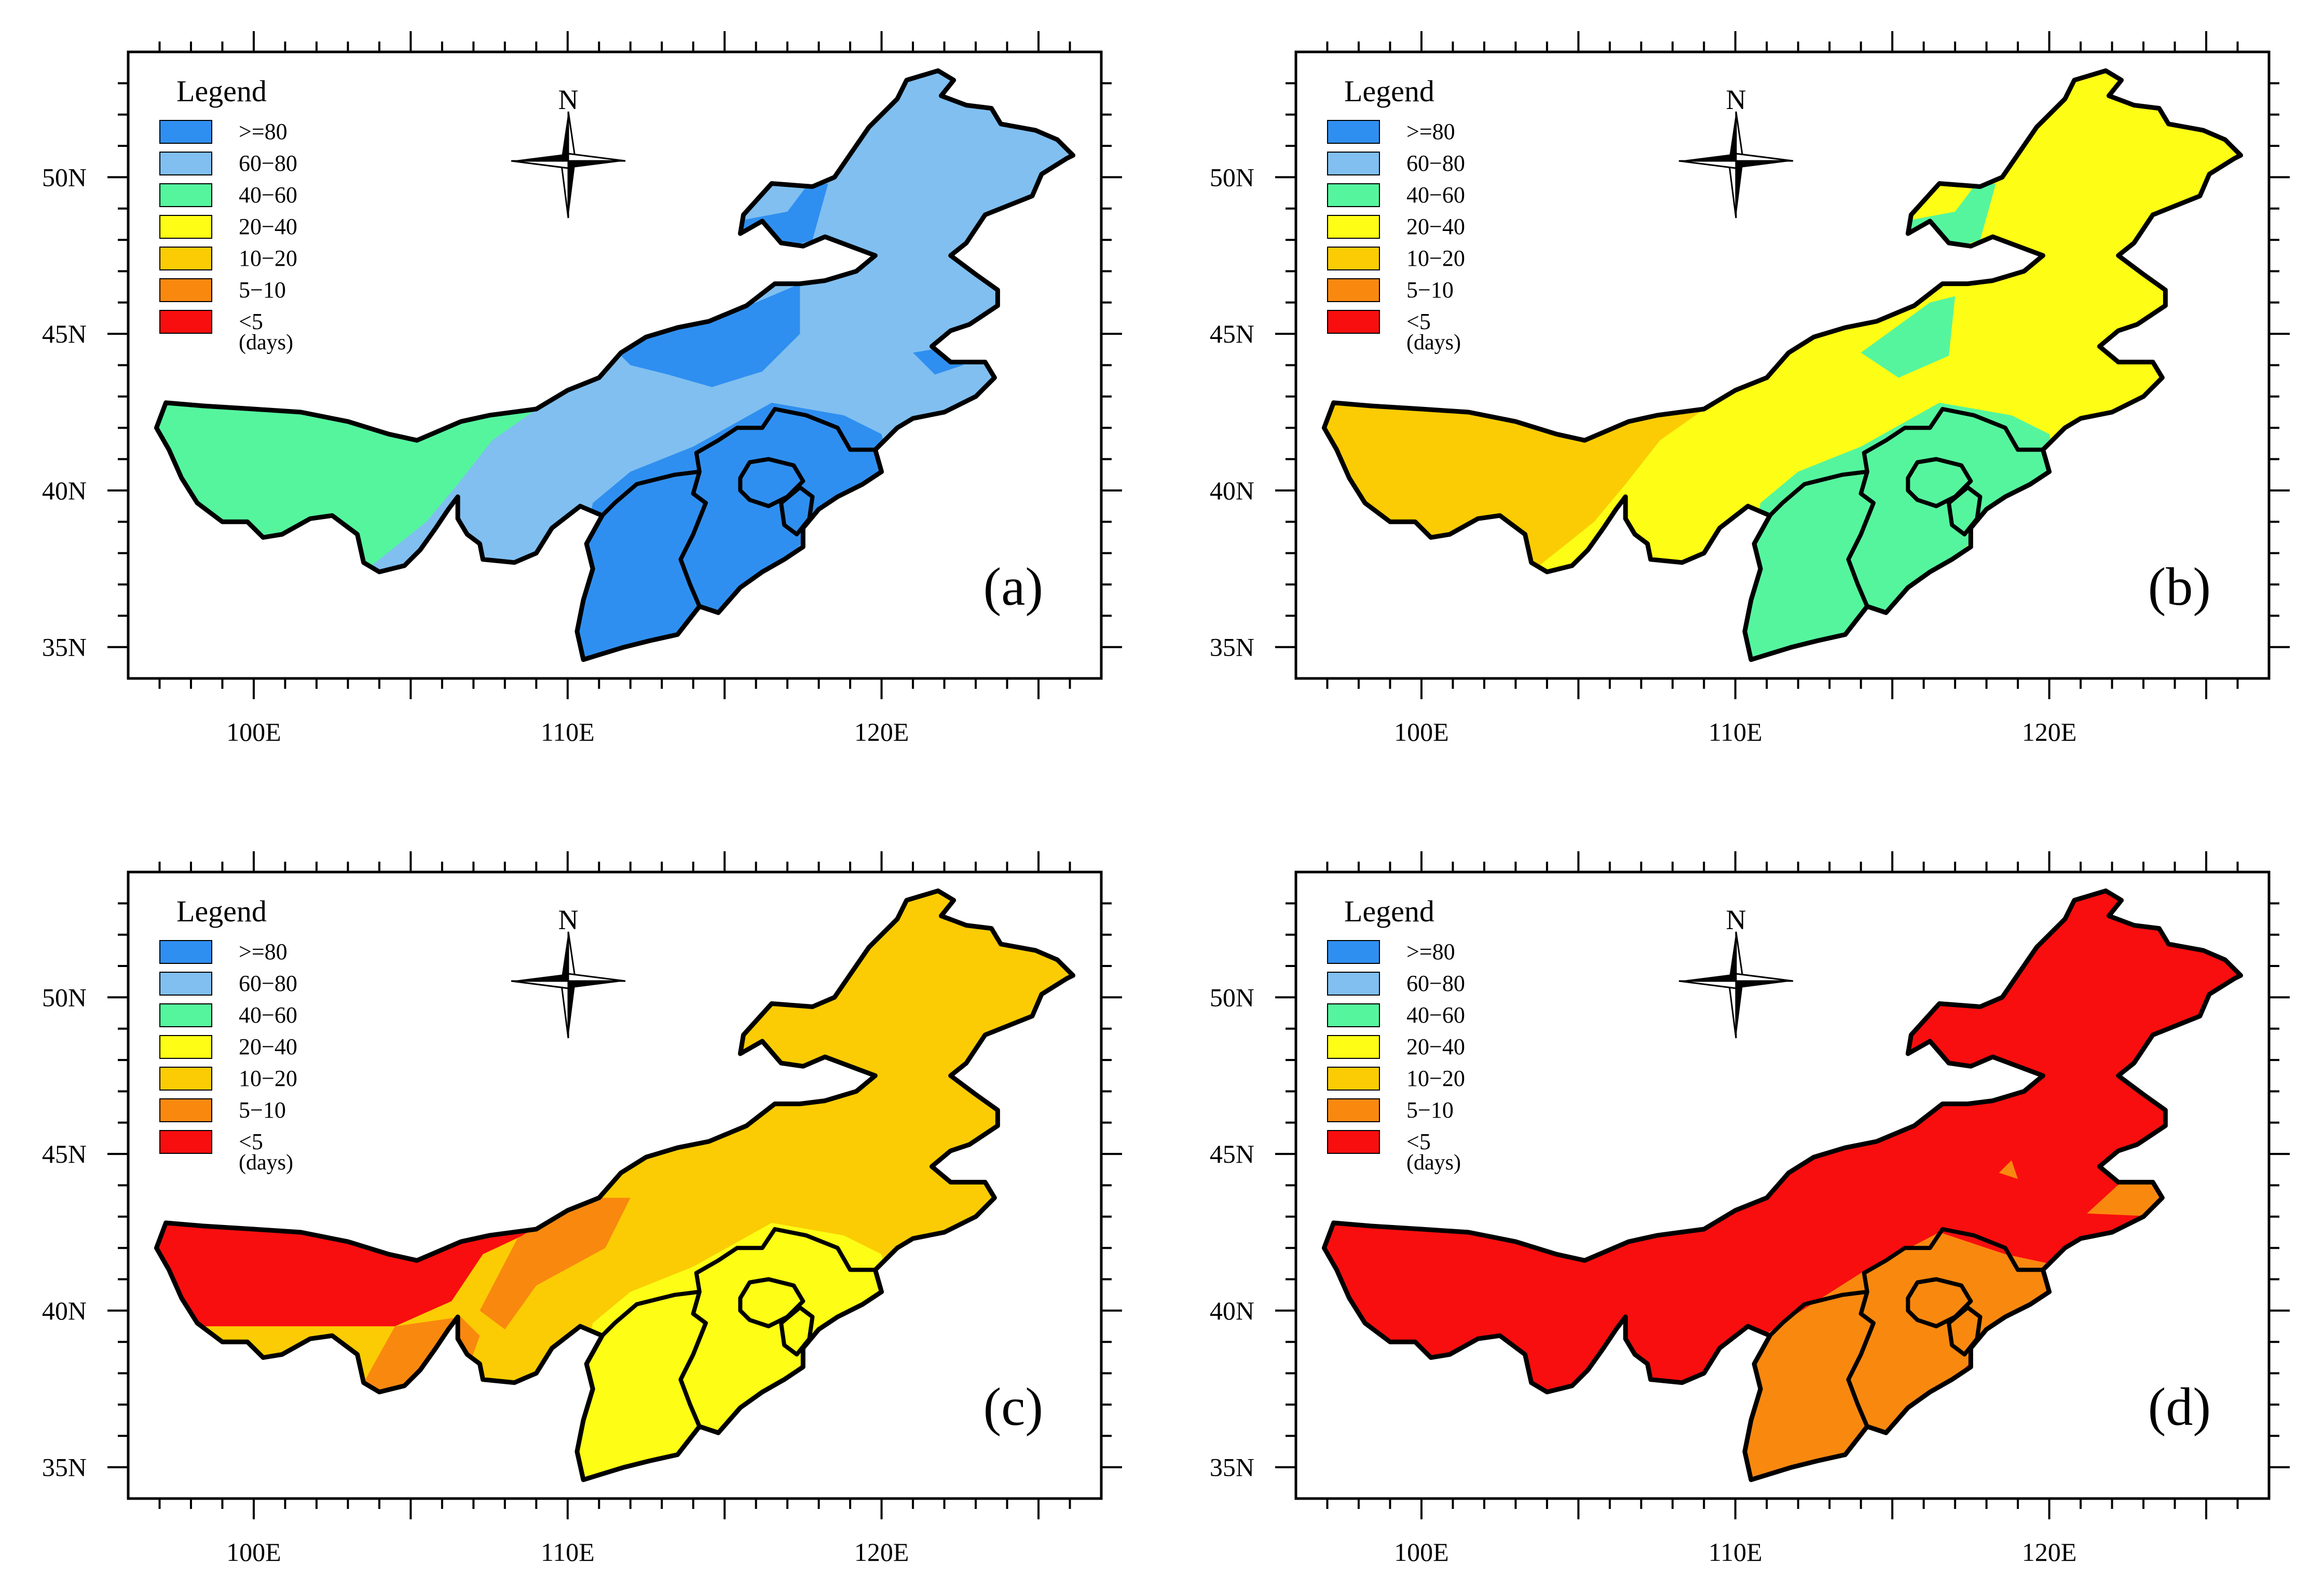  I want to click on legend-label: 10−20, so click(268, 1078).